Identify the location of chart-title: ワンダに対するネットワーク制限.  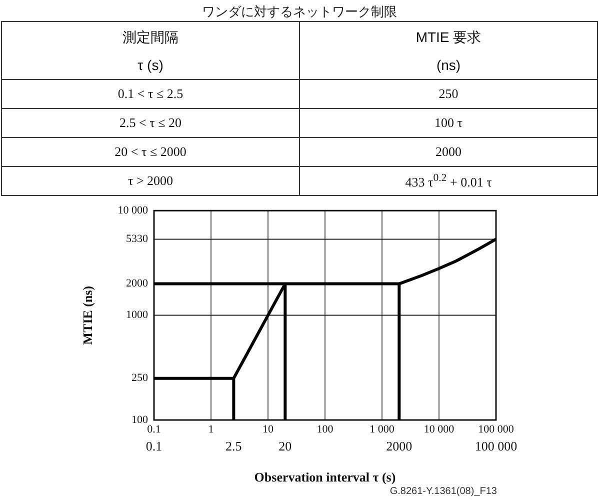
(299, 12).